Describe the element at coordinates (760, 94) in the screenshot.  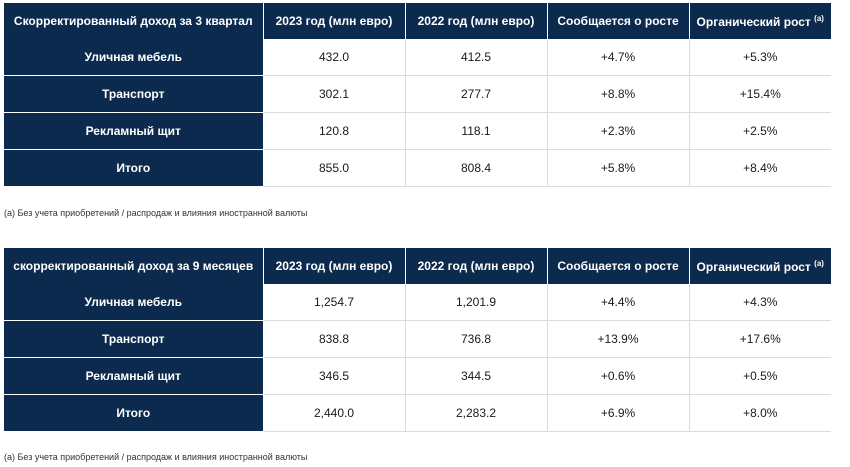
I see `cell-organic-growth: +15.4%` at that location.